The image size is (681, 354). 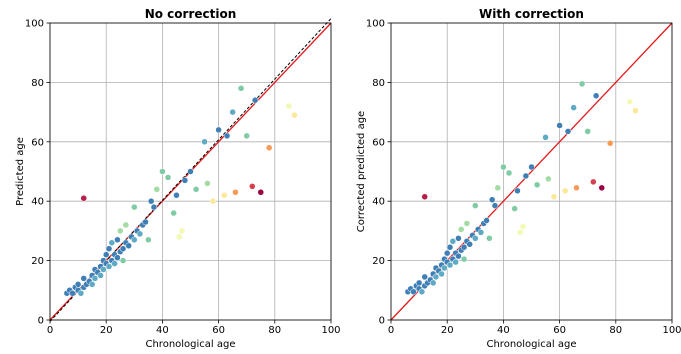 What do you see at coordinates (378, 202) in the screenshot?
I see `y-tick-label: 40` at bounding box center [378, 202].